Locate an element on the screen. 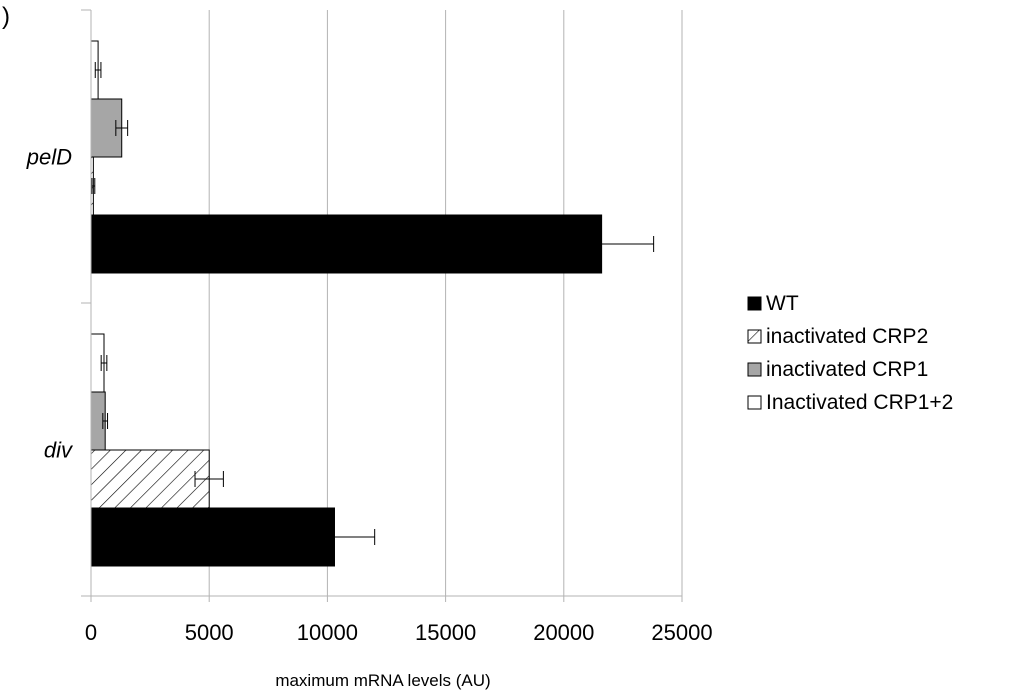  x-tick-label: 25000 is located at coordinates (681, 632).